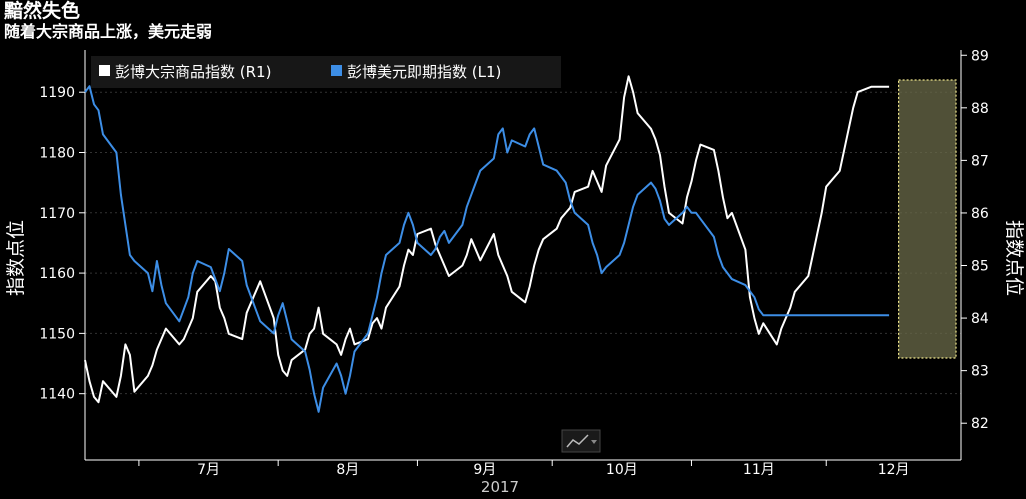  What do you see at coordinates (980, 319) in the screenshot?
I see `y-right-tick-label: 84` at bounding box center [980, 319].